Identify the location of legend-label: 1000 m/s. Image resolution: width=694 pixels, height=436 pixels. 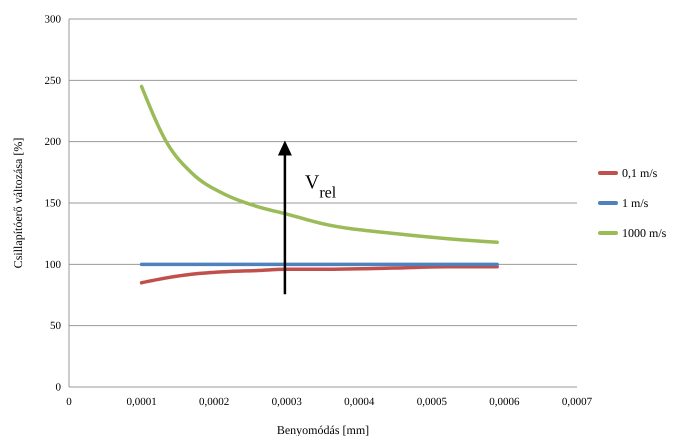
(644, 233).